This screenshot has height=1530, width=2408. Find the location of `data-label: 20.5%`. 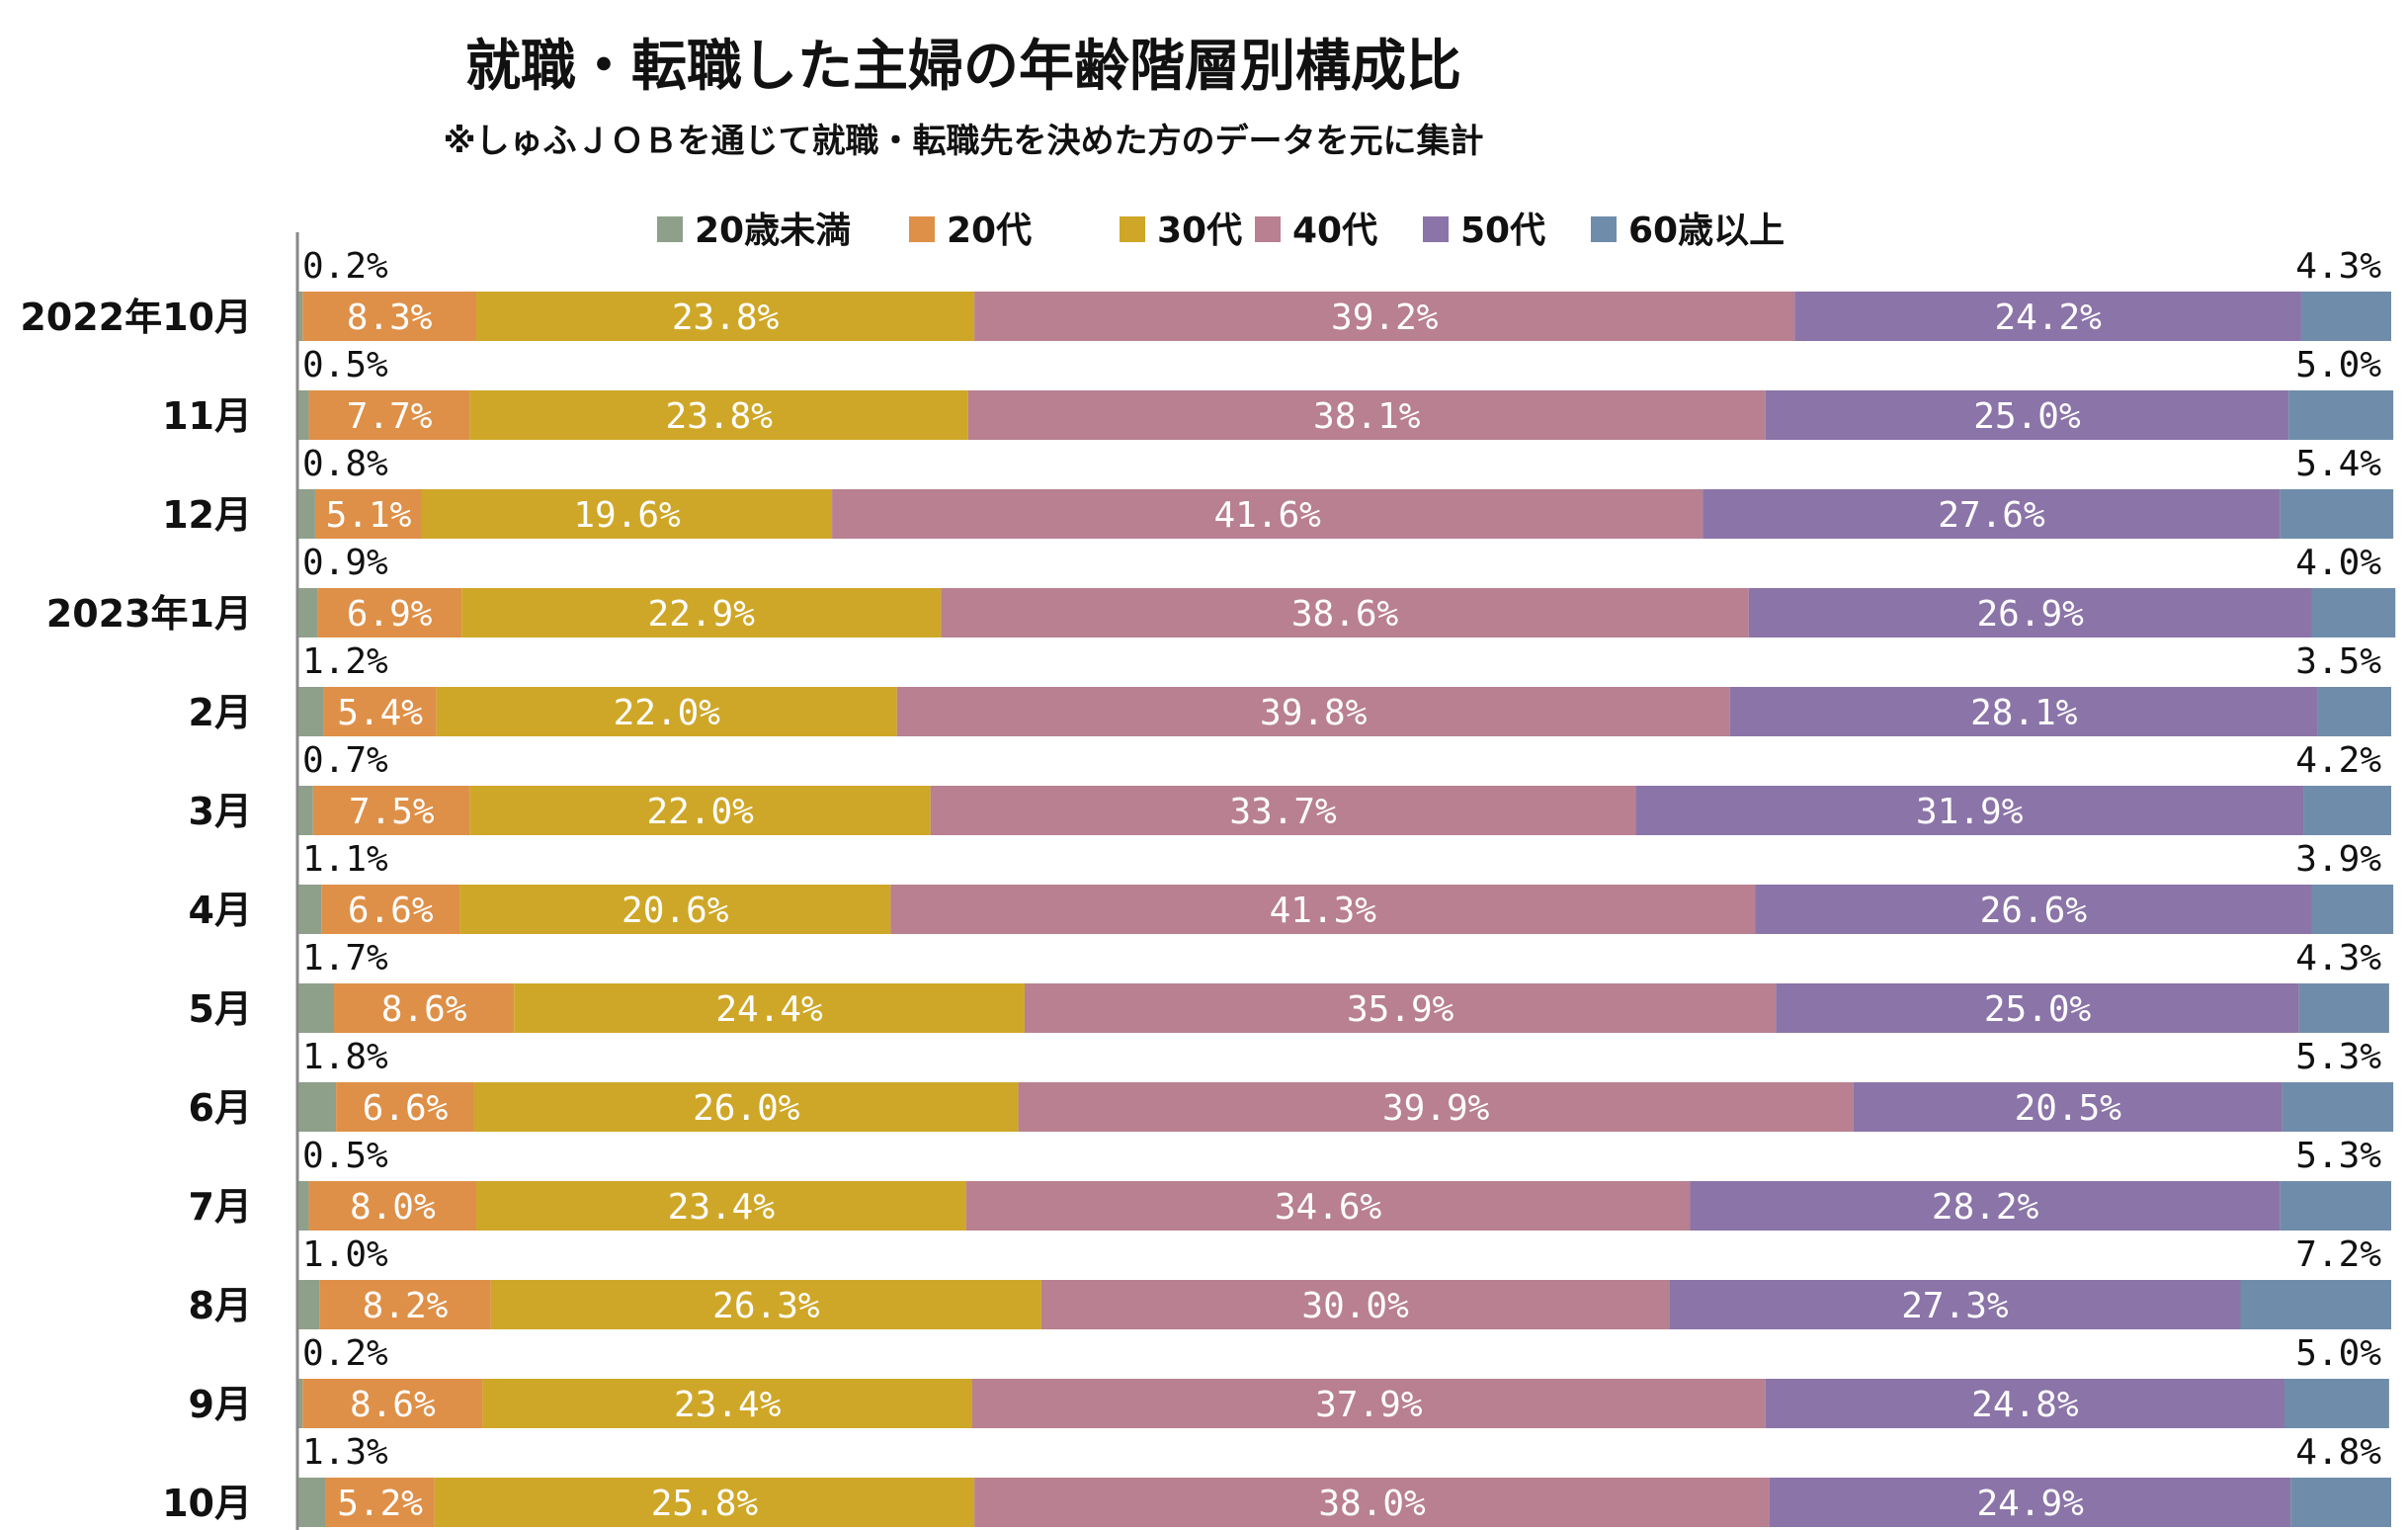

data-label: 20.5% is located at coordinates (2068, 1108).